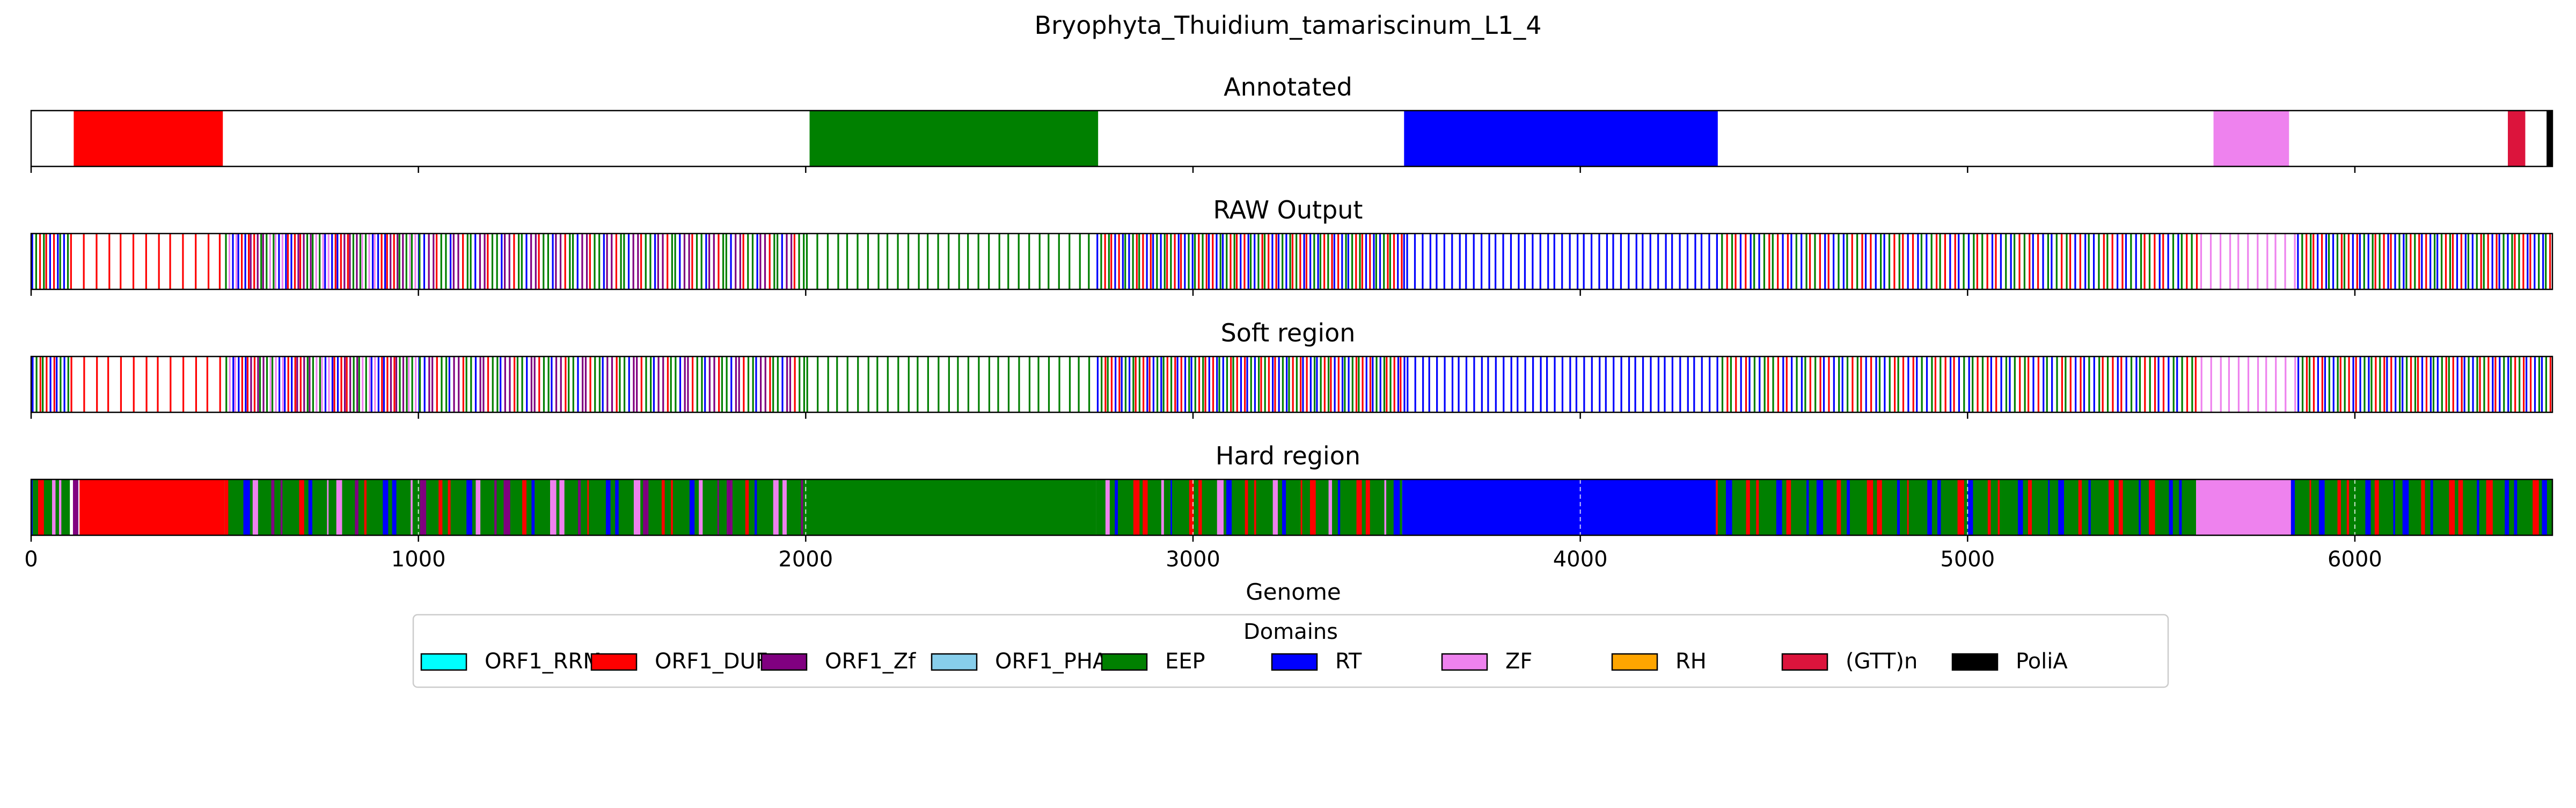  Describe the element at coordinates (1561, 138) in the screenshot. I see `annotated-segment-rt` at that location.